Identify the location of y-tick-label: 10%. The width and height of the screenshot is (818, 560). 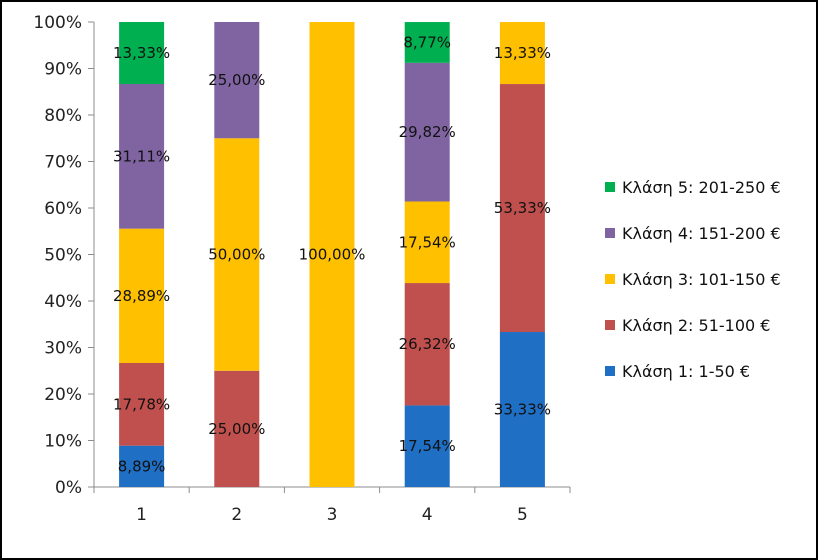
(63, 442).